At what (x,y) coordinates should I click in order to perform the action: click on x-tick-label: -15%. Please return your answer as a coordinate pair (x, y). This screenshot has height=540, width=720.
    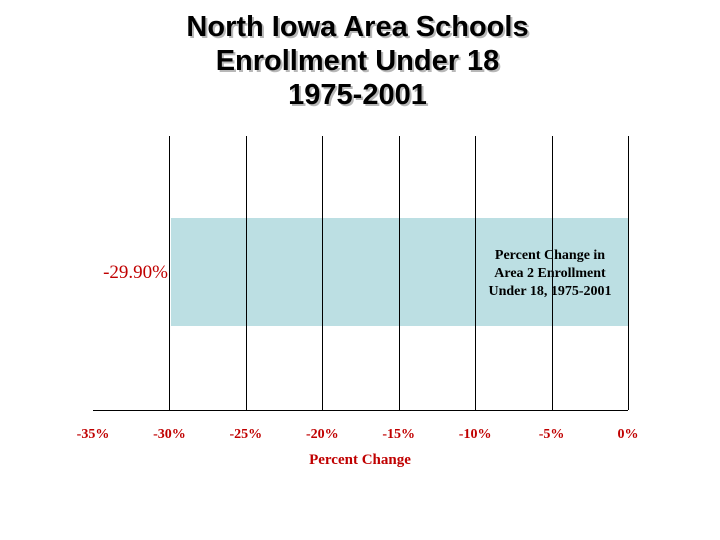
    Looking at the image, I should click on (398, 434).